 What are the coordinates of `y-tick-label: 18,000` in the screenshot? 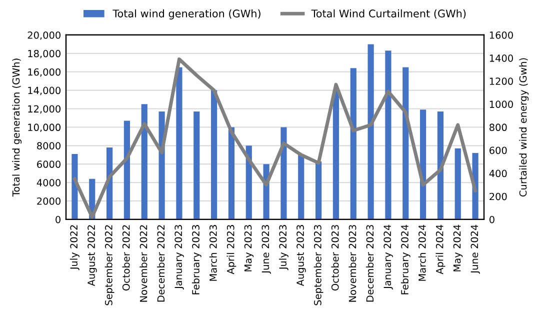 It's located at (44, 54).